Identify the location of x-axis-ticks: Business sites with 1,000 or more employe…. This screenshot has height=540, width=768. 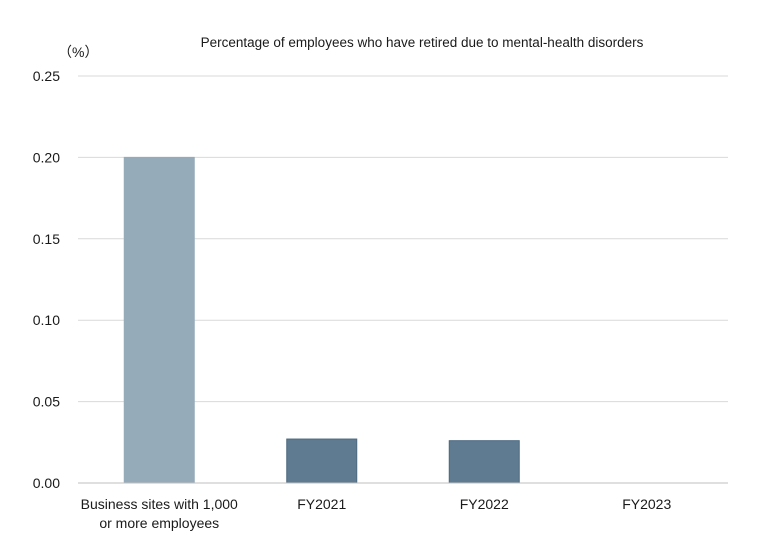
(376, 513).